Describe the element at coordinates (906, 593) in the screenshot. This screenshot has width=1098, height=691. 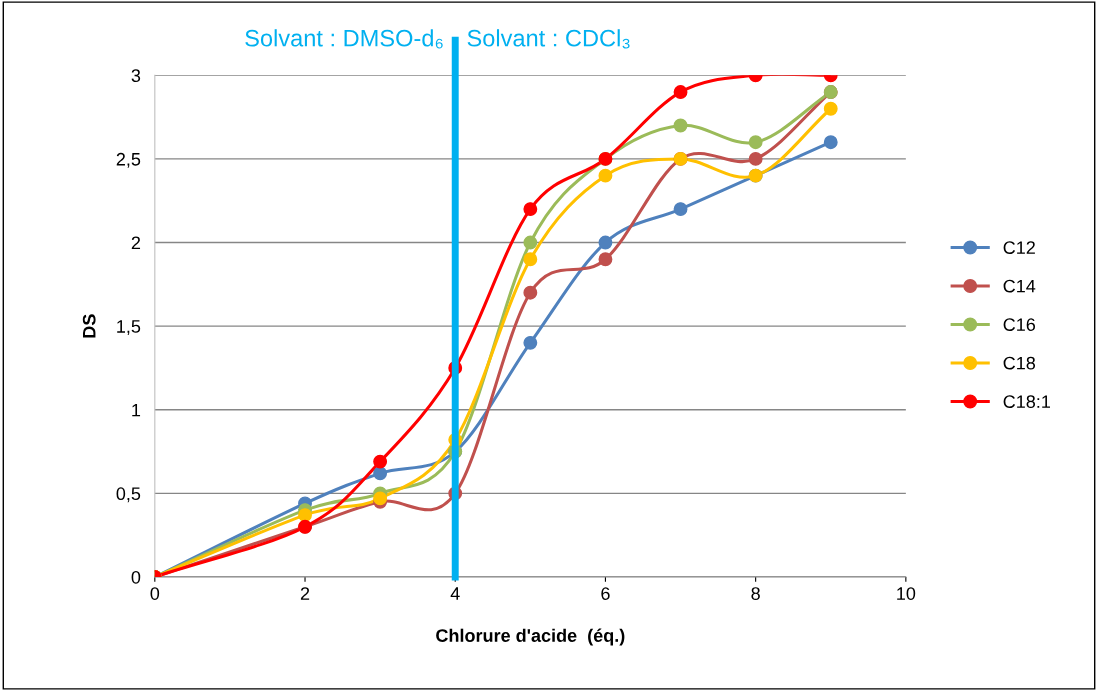
I see `x-tick-label: 10` at that location.